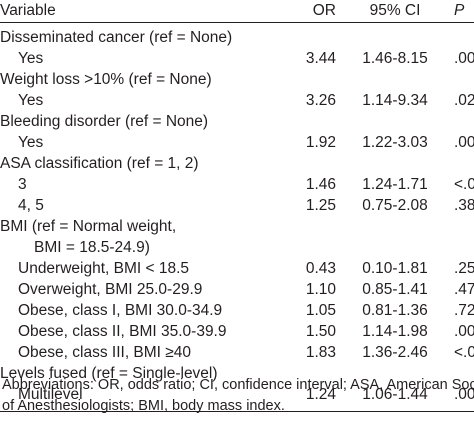 The image size is (474, 433). I want to click on cell-ci: 0.81-1.36, so click(395, 310).